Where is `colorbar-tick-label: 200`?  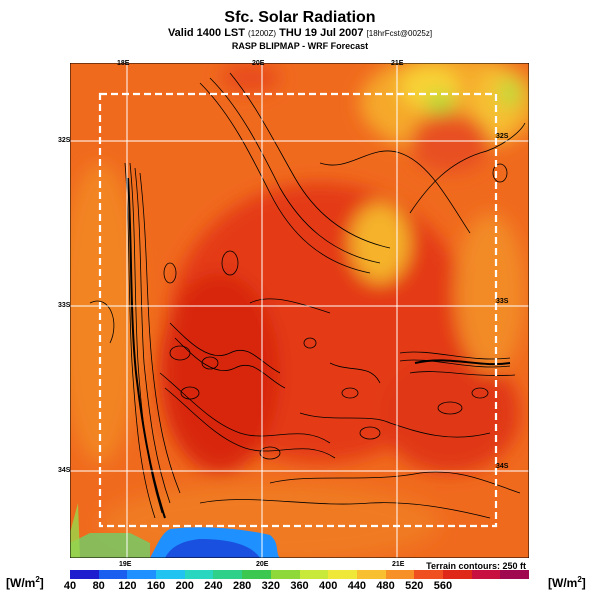
colorbar-tick-label: 200 is located at coordinates (184, 586).